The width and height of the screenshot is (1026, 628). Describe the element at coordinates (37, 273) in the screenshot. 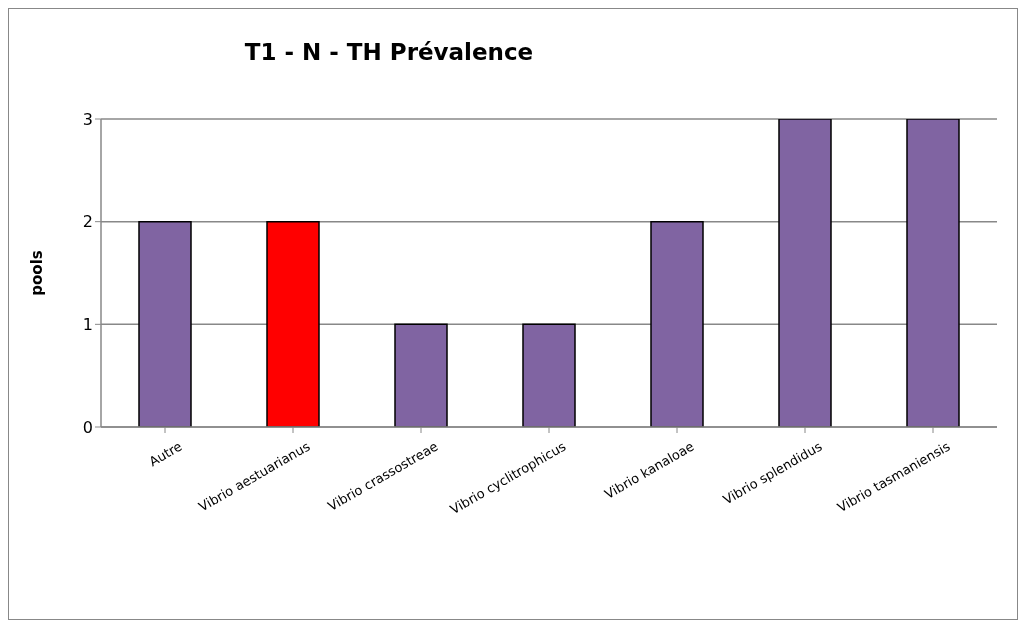

I see `y-axis-title: pools` at that location.